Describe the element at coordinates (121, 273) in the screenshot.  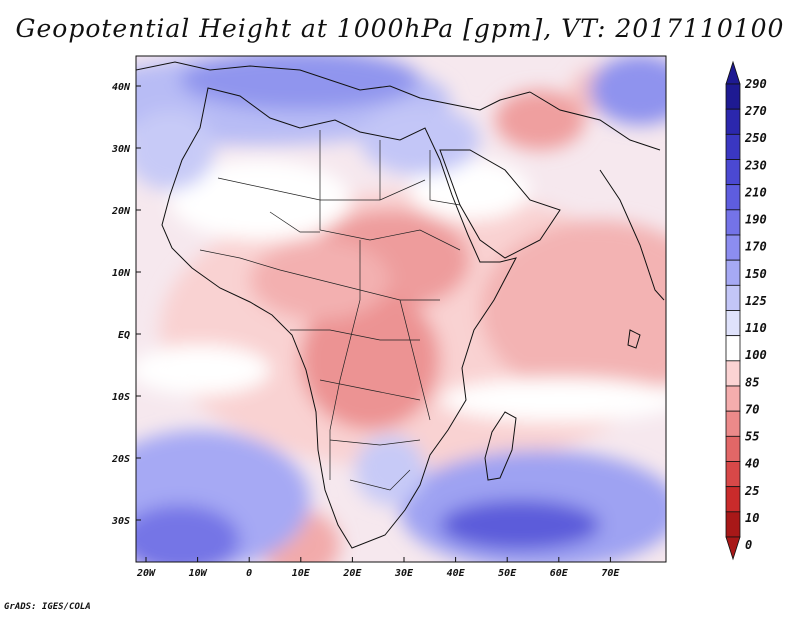
I see `lat-label: 10N` at that location.